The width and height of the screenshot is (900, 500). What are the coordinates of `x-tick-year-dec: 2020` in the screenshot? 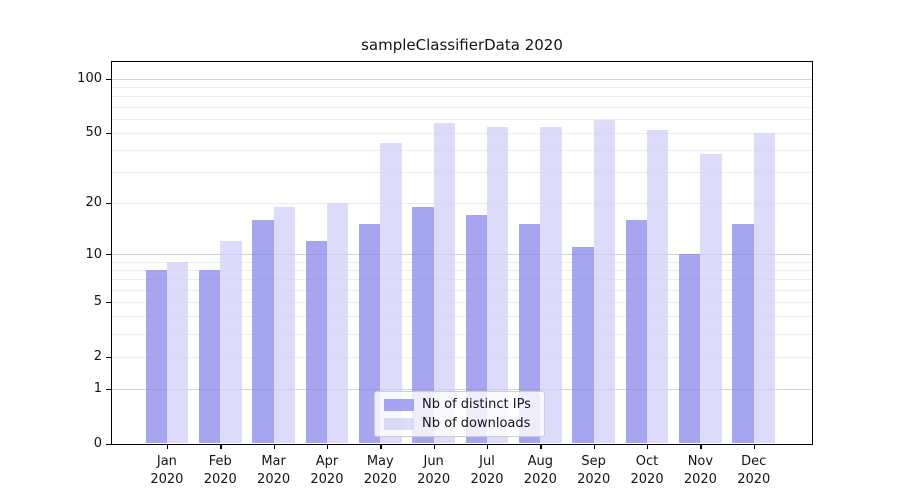 It's located at (754, 479).